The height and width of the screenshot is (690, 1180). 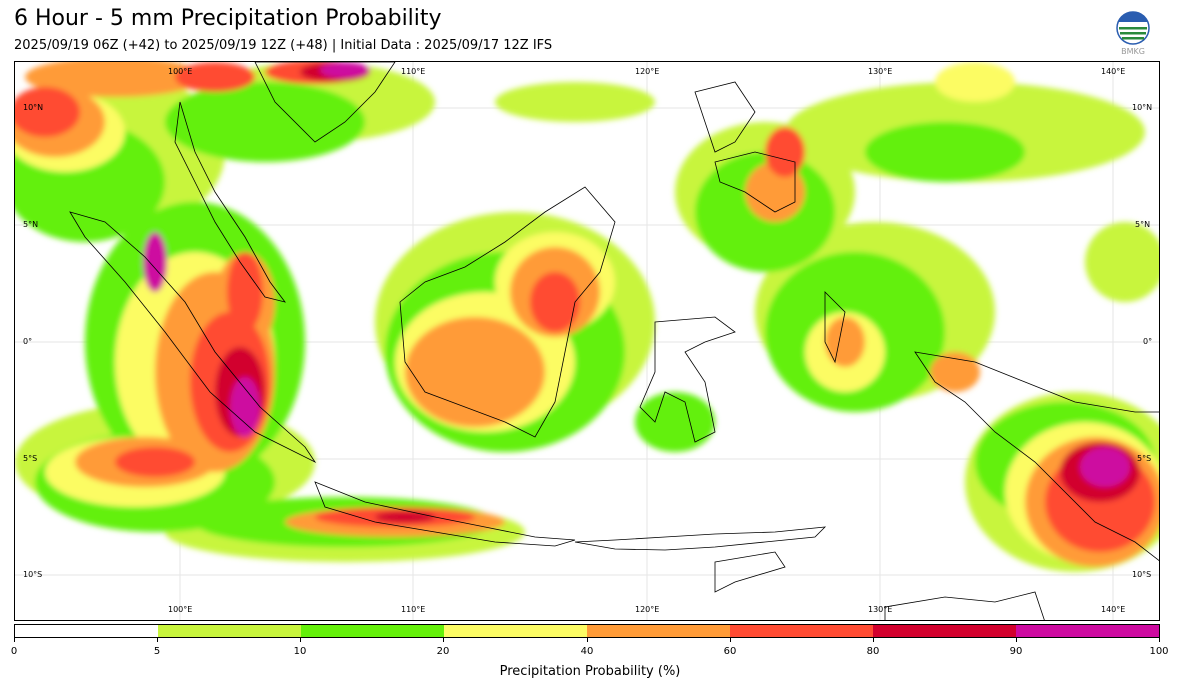 I want to click on lon-label-130e-bottom: 130°E, so click(x=880, y=609).